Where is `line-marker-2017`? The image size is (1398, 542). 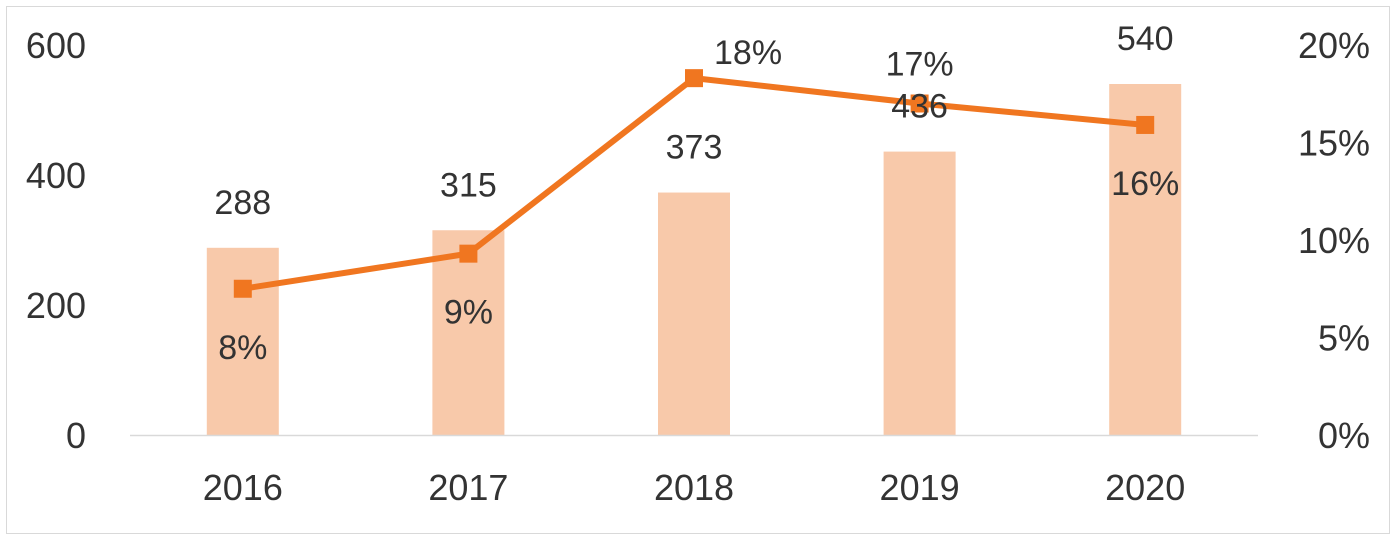 line-marker-2017 is located at coordinates (468, 253).